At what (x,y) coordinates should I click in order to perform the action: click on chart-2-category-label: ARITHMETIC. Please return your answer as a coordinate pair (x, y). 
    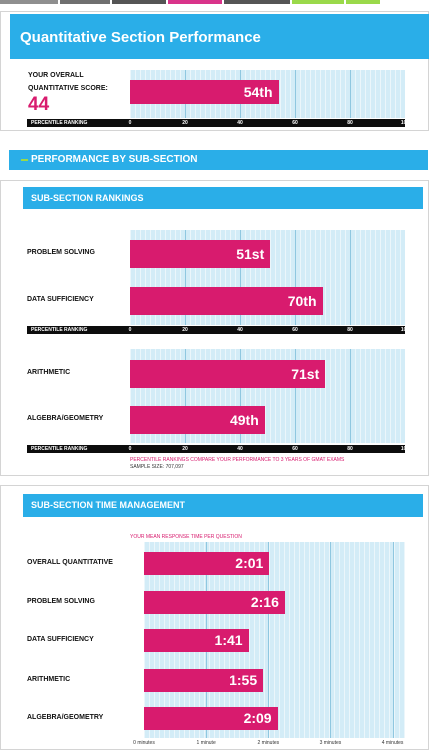
    Looking at the image, I should click on (49, 372).